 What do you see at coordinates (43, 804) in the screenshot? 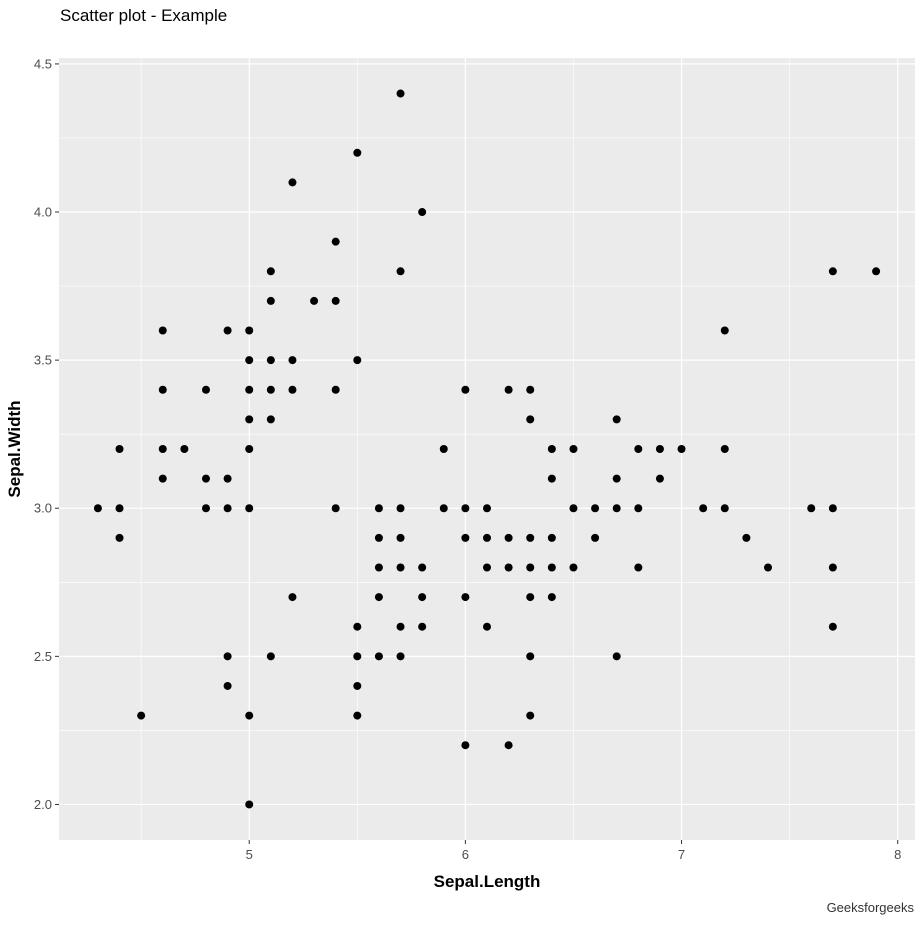
I see `y-tick-label: 2.0` at bounding box center [43, 804].